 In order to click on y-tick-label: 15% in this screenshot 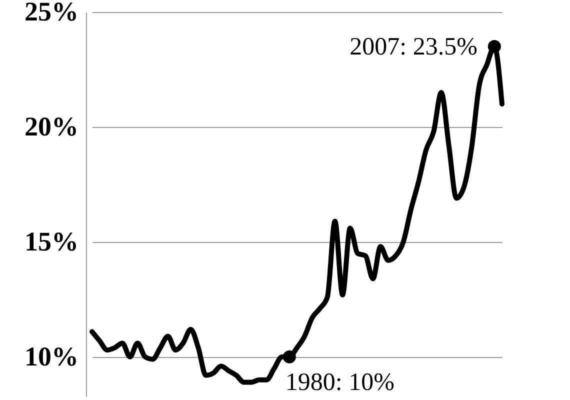, I will do `click(51, 241)`.